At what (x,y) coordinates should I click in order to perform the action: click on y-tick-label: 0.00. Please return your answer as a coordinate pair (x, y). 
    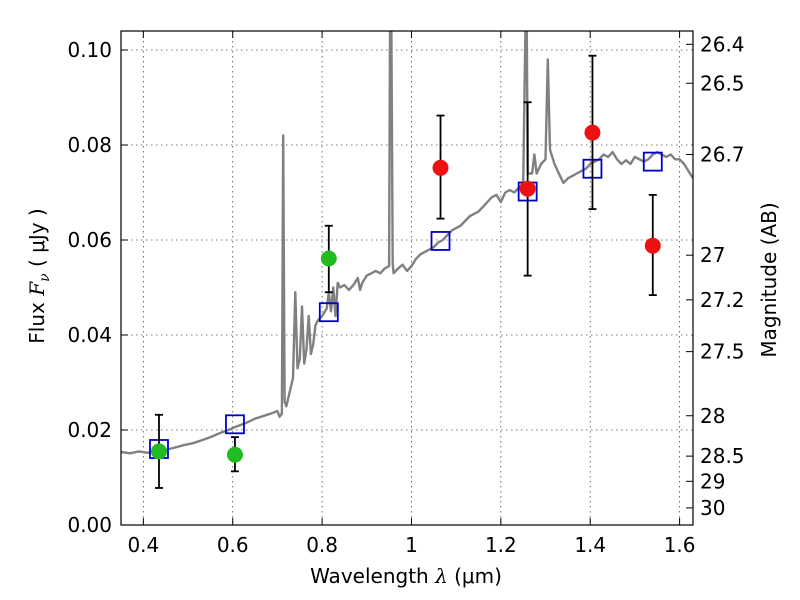
    Looking at the image, I should click on (89, 525).